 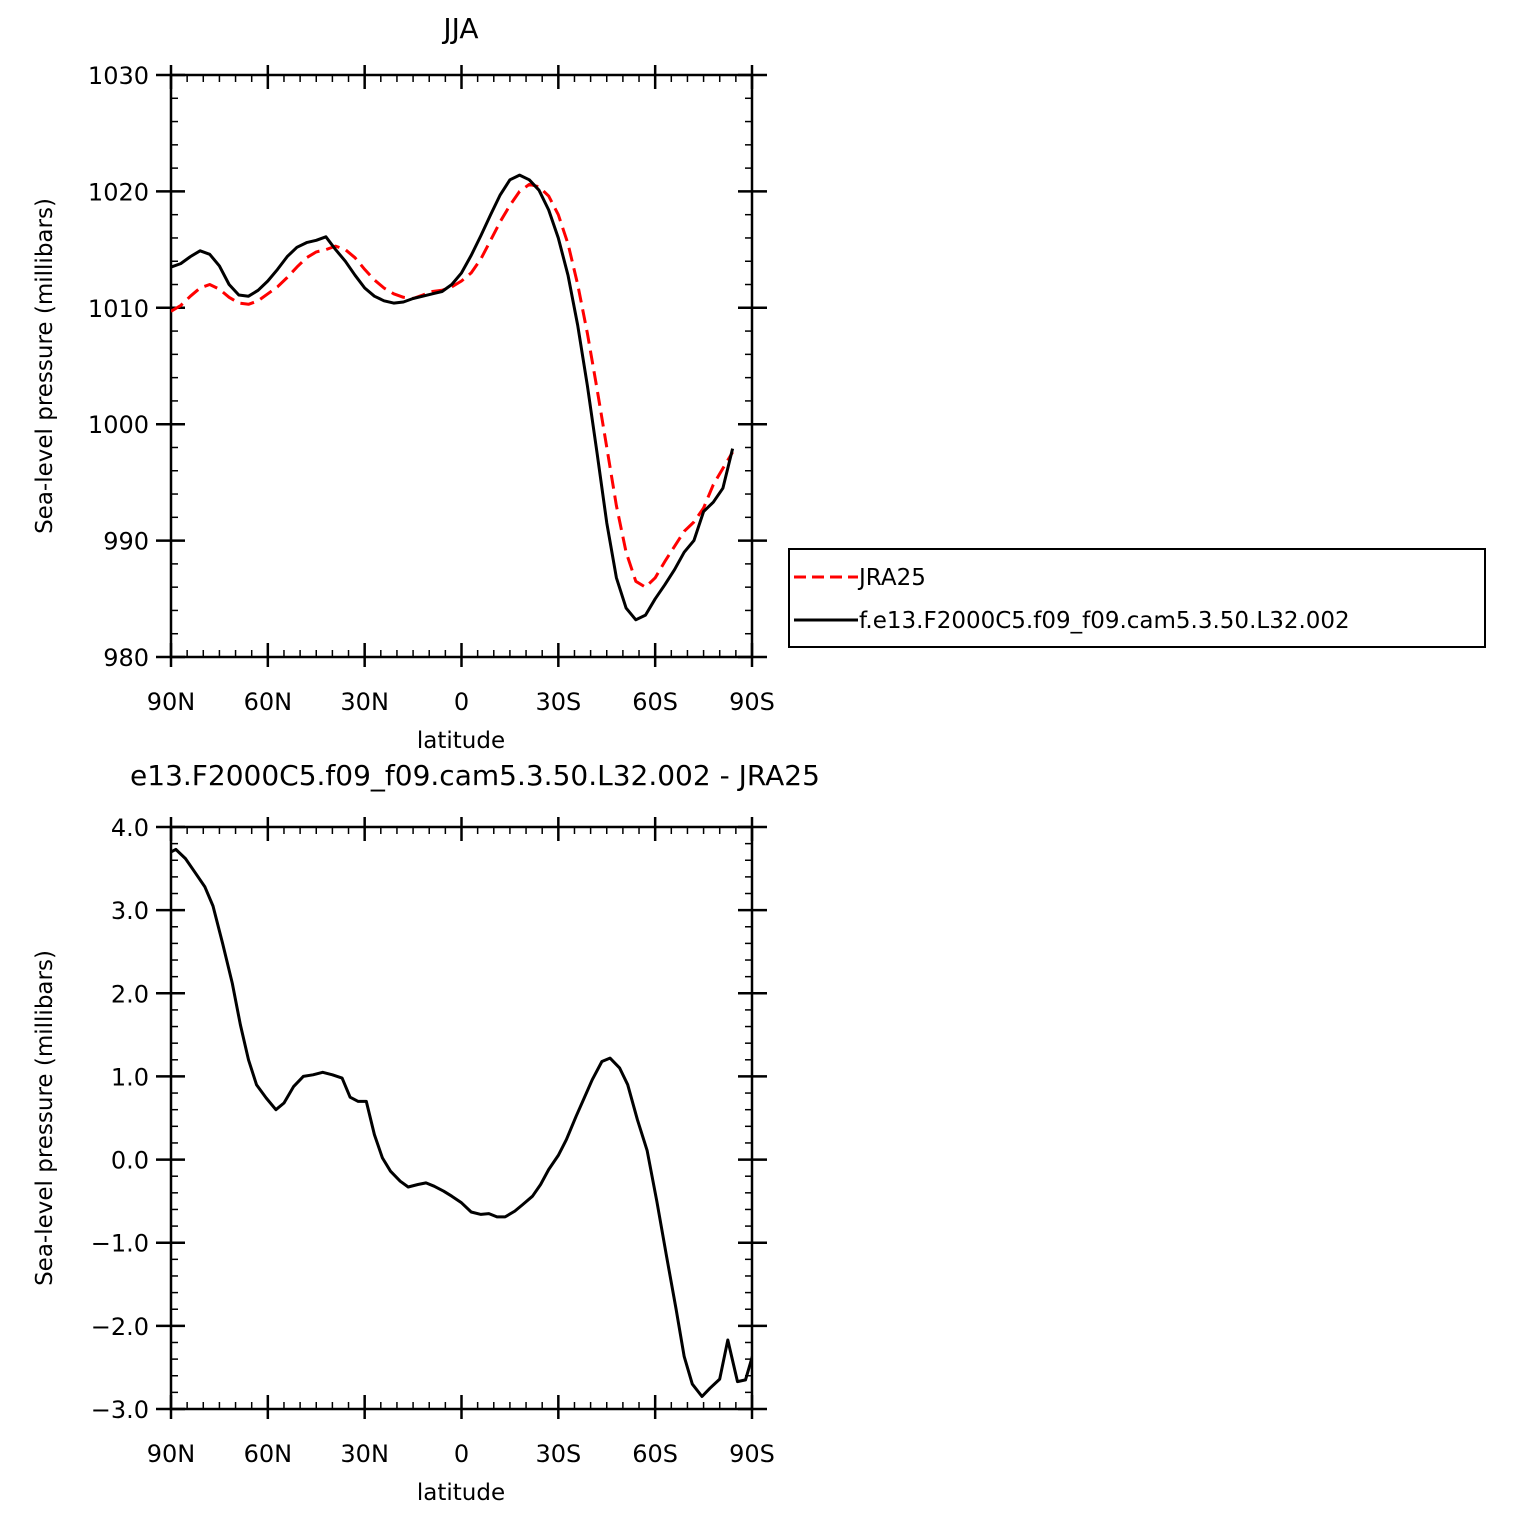 I want to click on y-tick-label: 990, so click(x=126, y=542).